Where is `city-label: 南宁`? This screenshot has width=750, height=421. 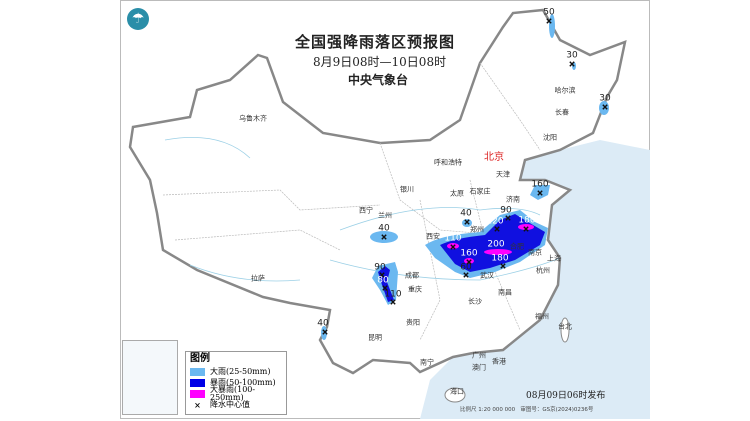
city-label: 南宁 is located at coordinates (427, 362).